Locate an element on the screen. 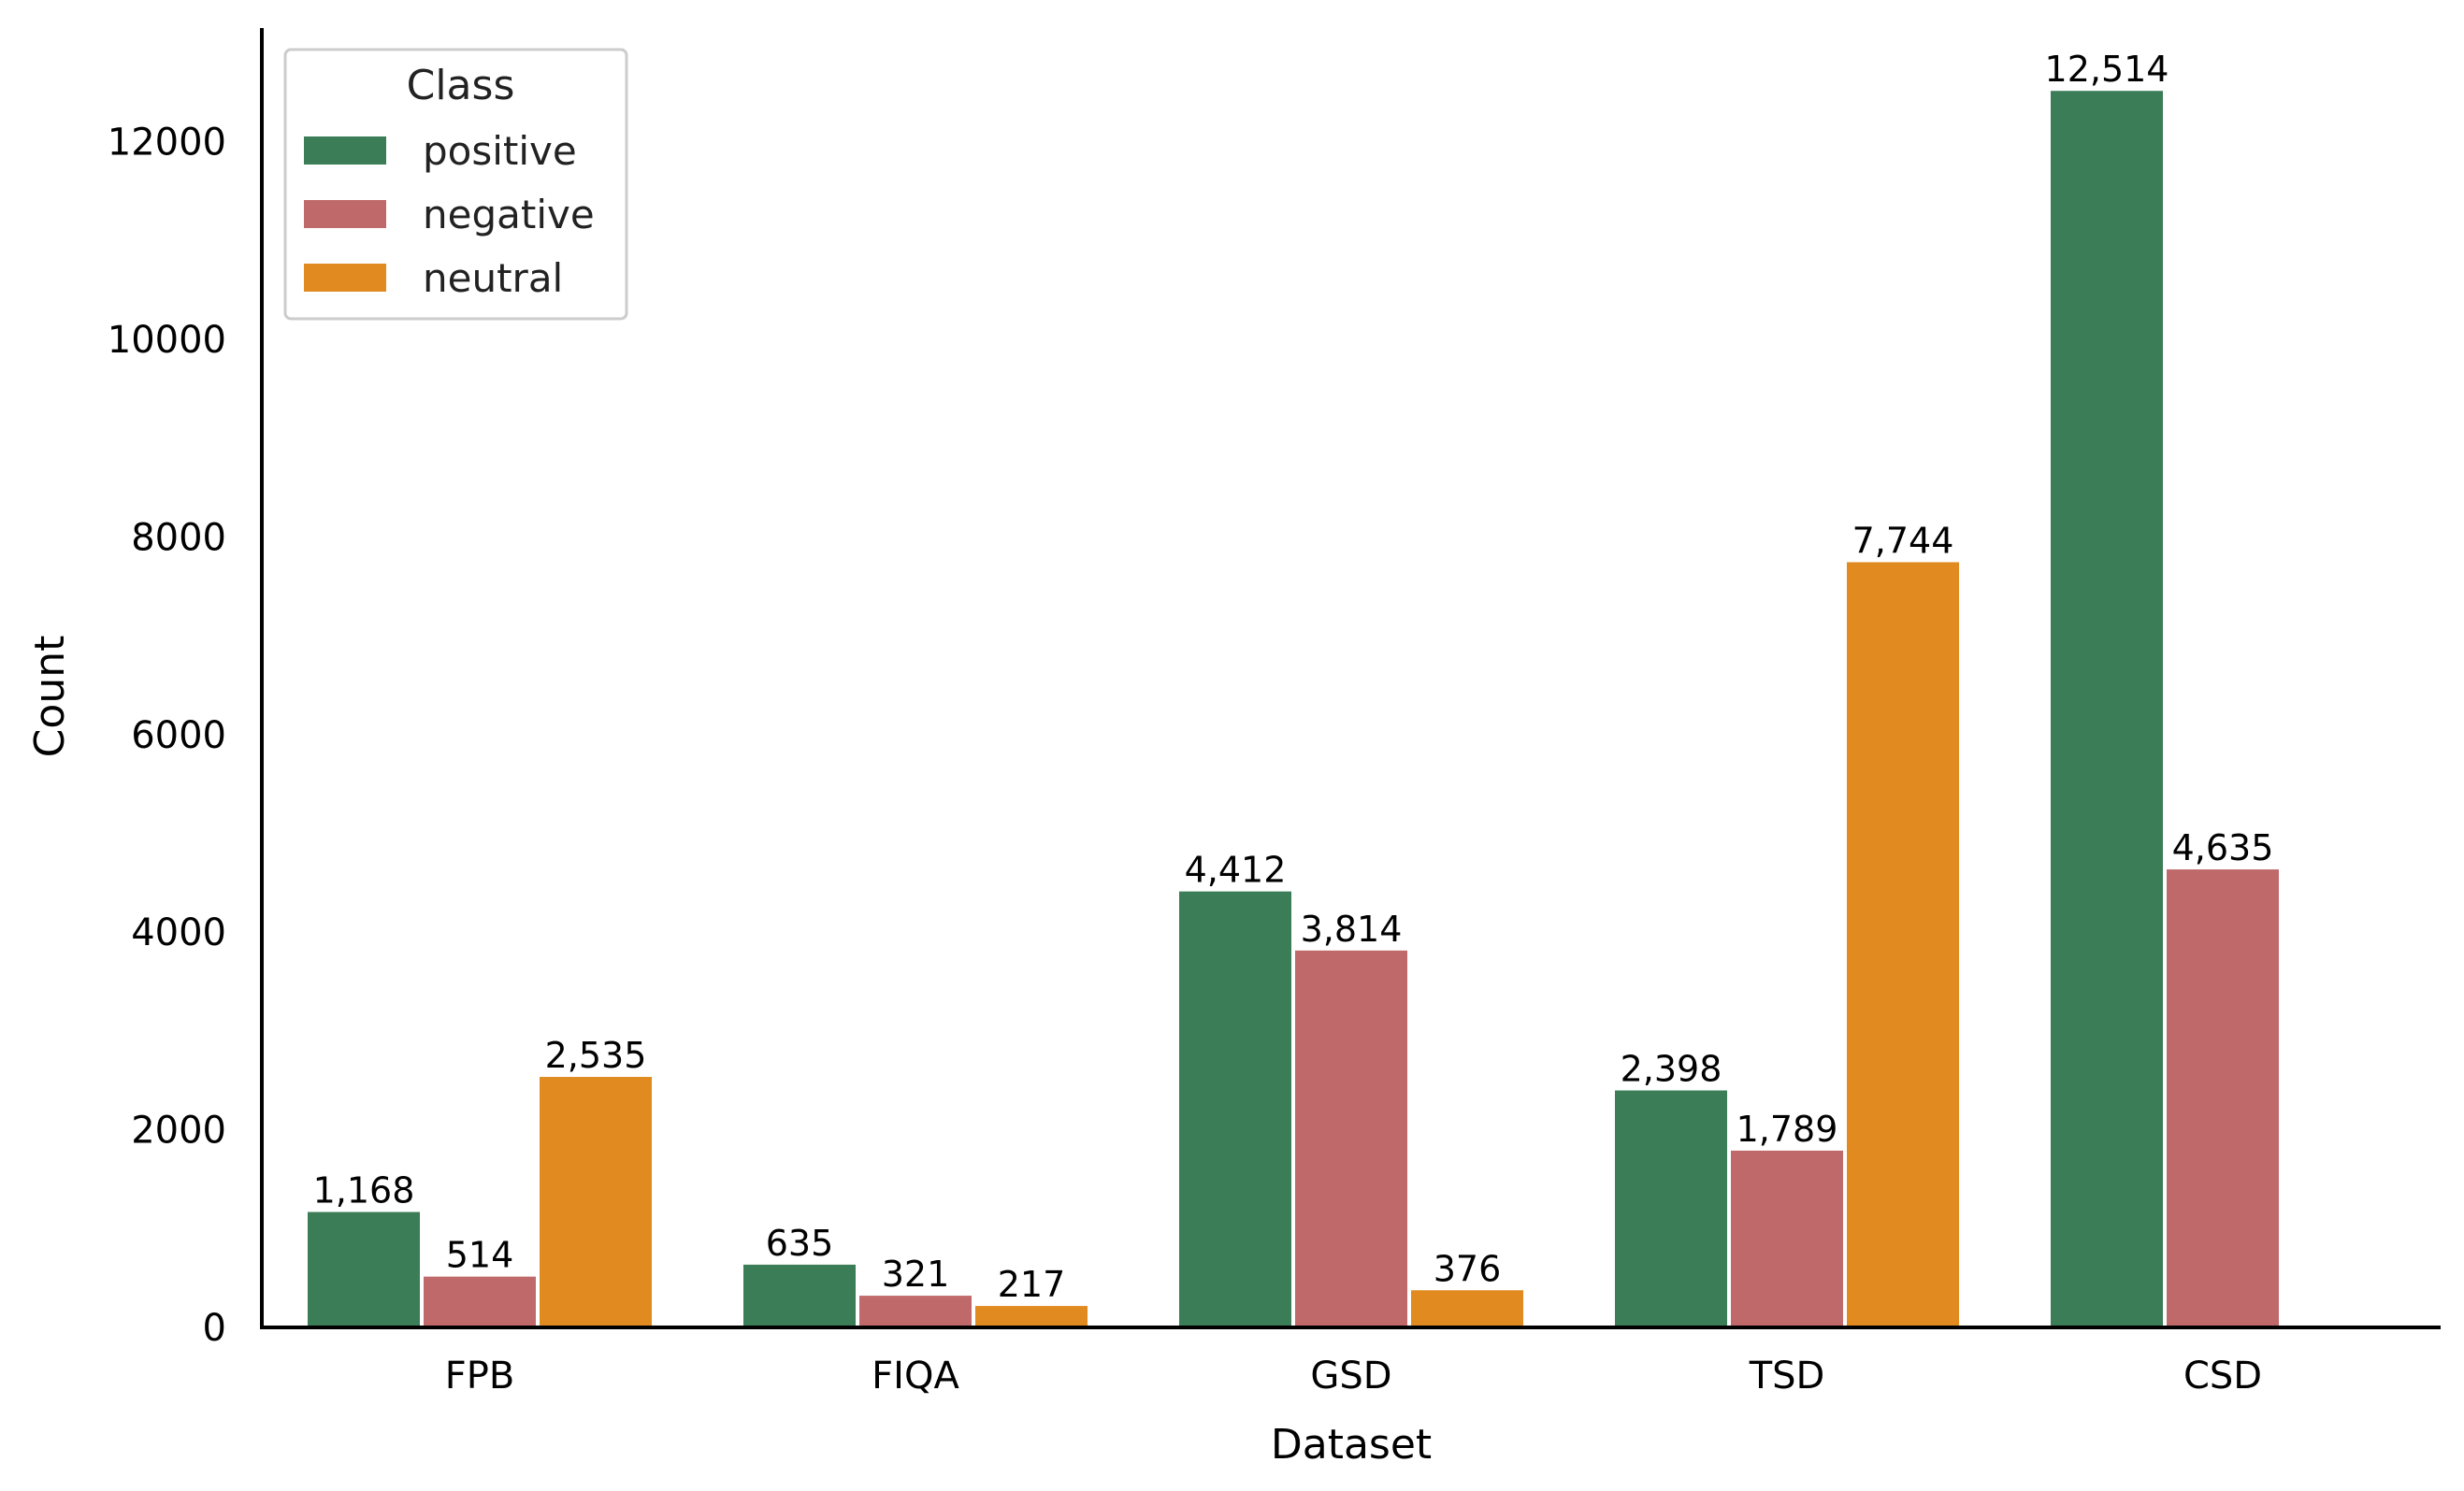 Image resolution: width=2464 pixels, height=1491 pixels. bar-neutral-fpb is located at coordinates (596, 1202).